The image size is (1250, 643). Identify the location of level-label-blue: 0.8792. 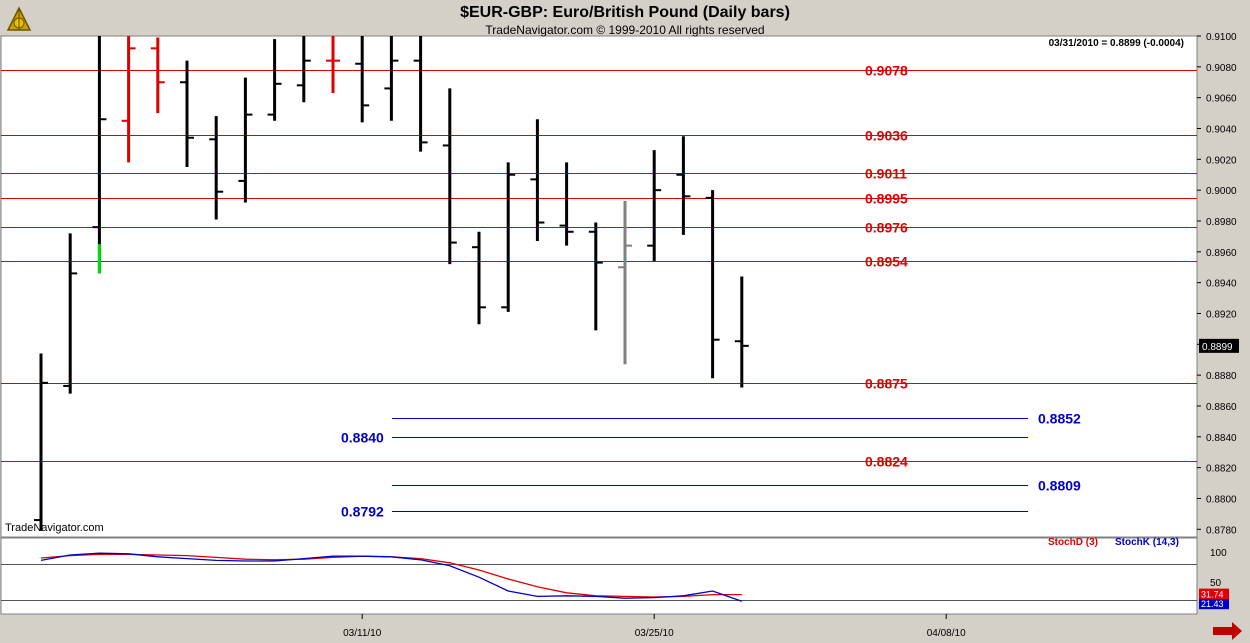
(362, 512).